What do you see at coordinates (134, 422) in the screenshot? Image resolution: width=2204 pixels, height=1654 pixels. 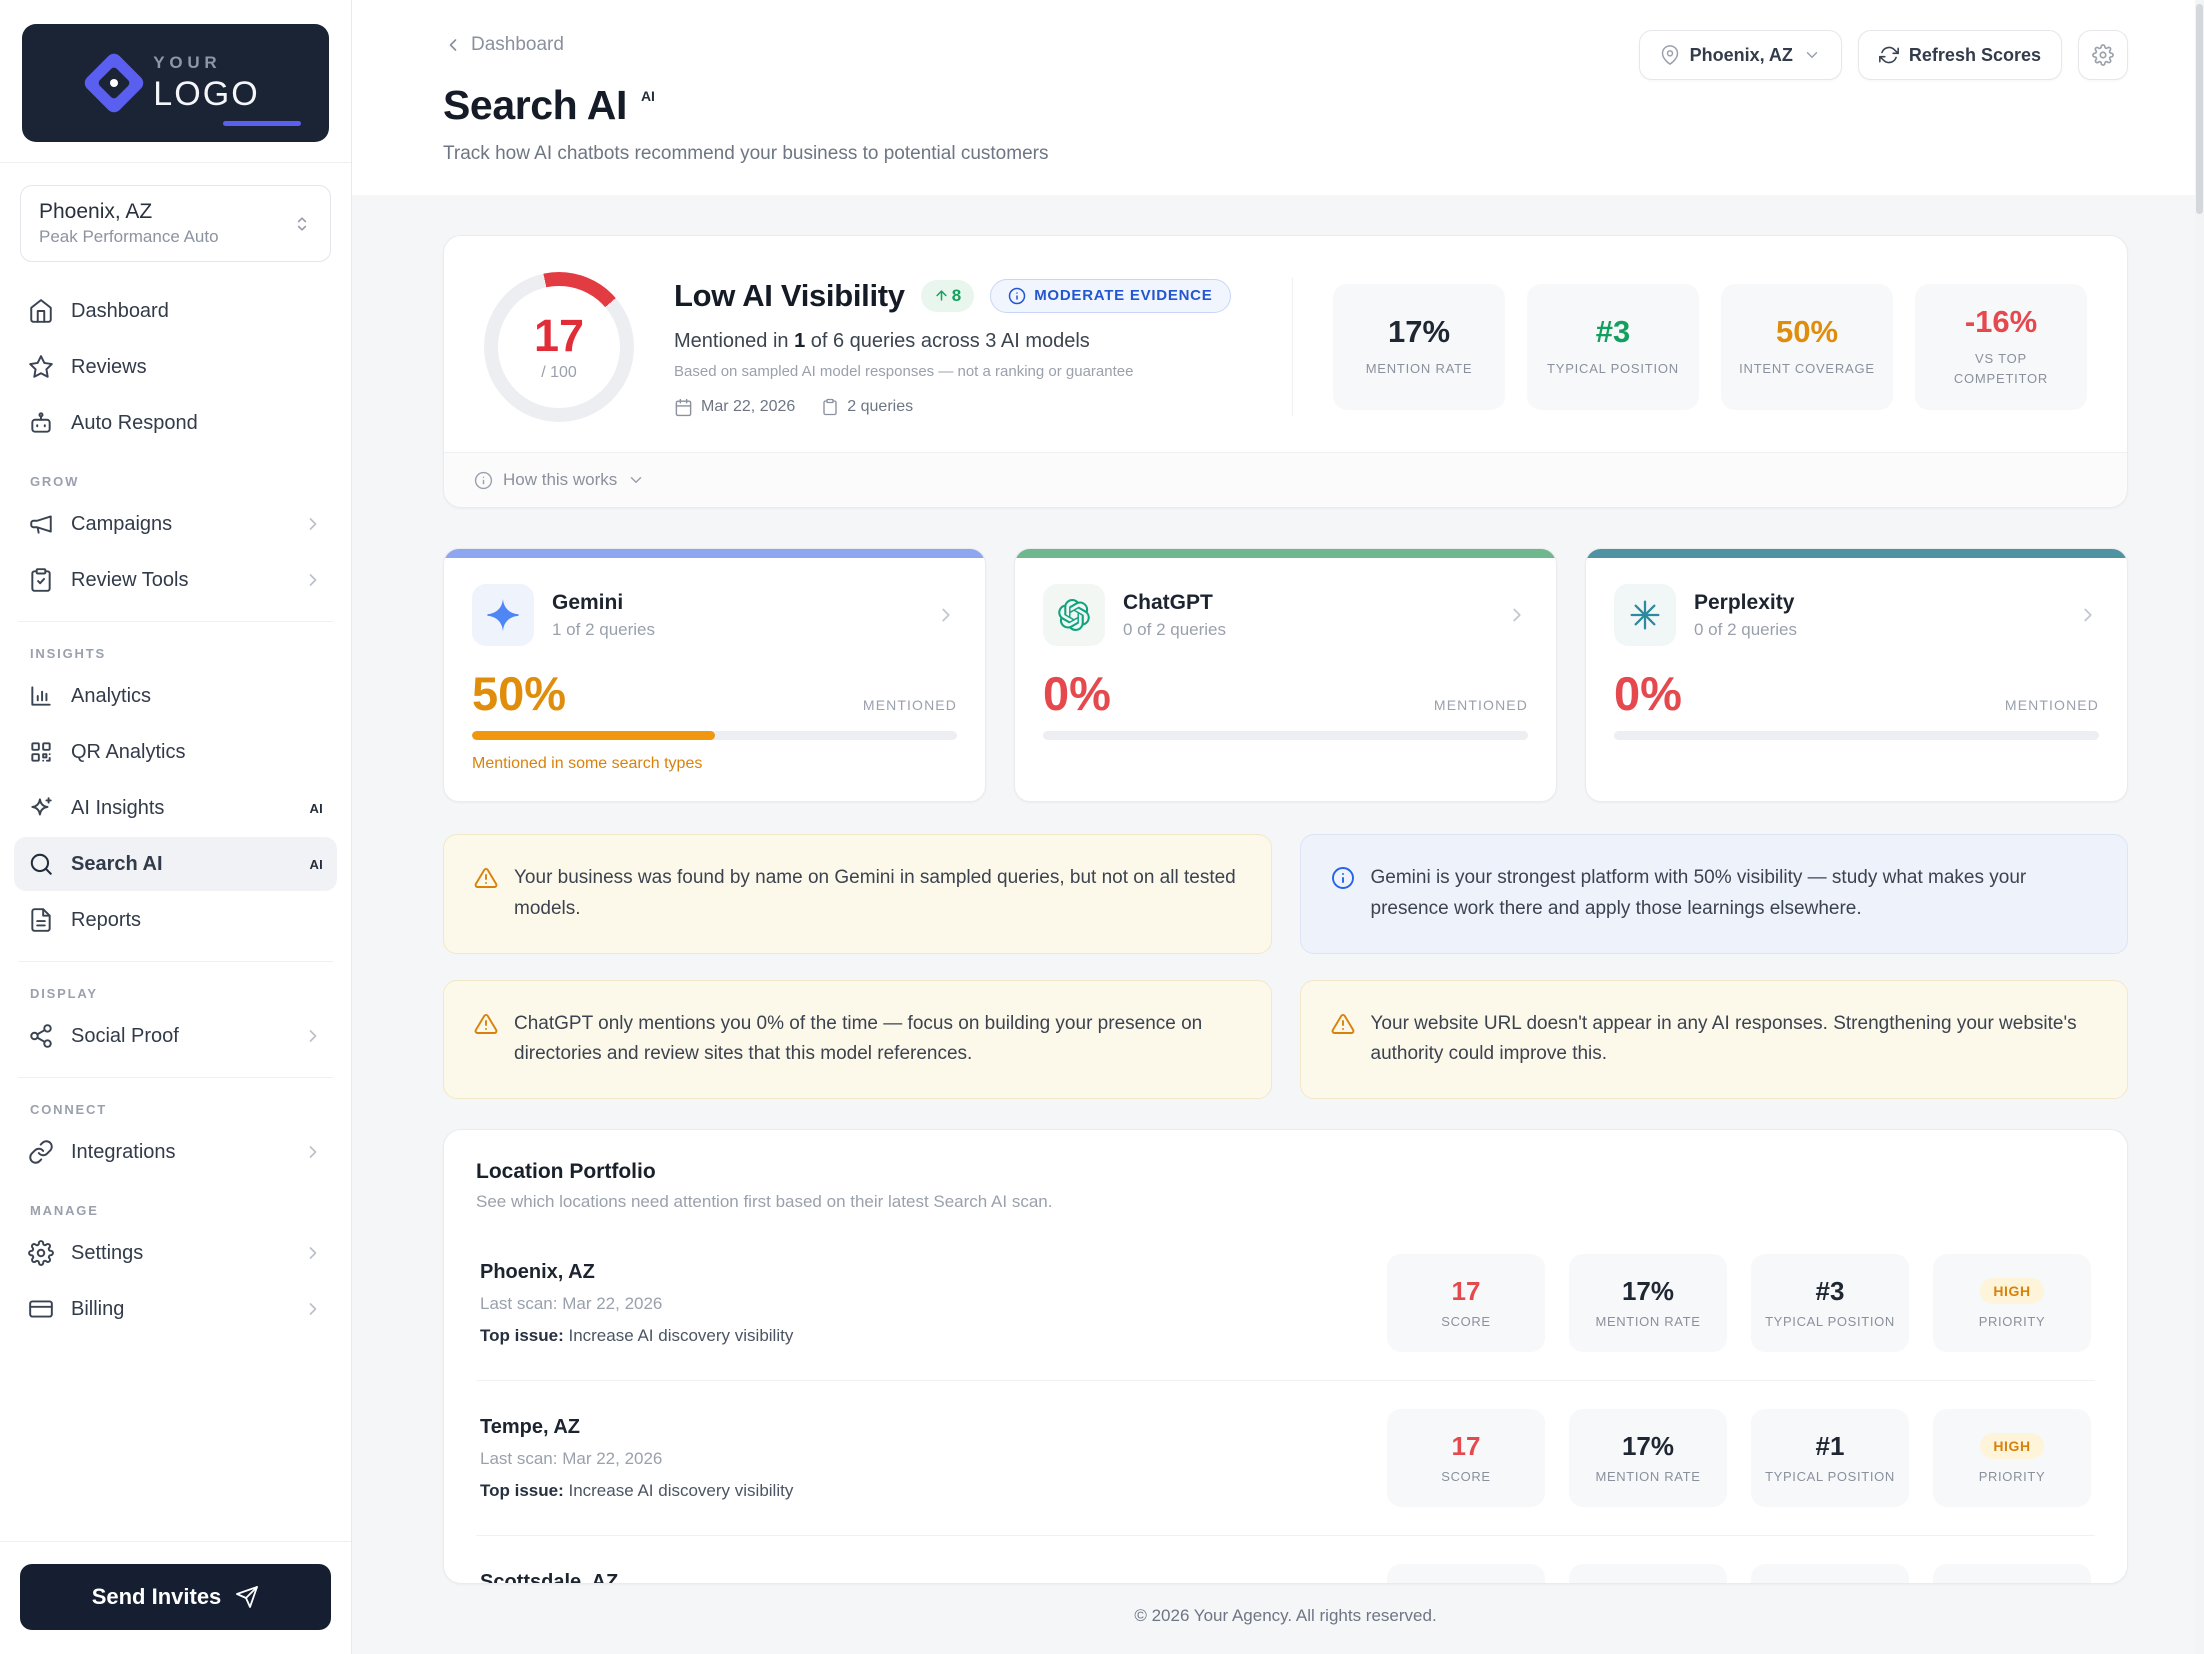 I see `sidebar-item-label: Auto Respond` at bounding box center [134, 422].